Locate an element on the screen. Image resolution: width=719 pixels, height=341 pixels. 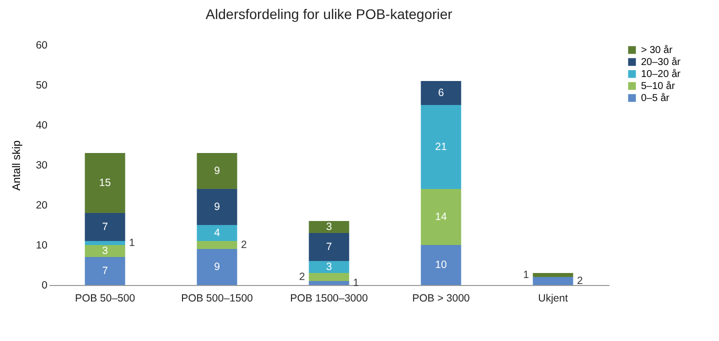
y-tick-label: 40 is located at coordinates (42, 126).